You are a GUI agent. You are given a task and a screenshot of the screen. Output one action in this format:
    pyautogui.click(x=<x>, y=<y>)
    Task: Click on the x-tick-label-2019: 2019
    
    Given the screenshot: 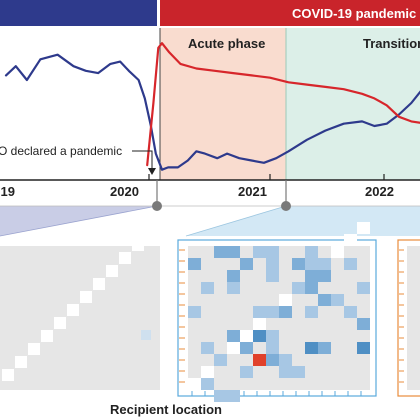 What is the action you would take?
    pyautogui.click(x=7, y=191)
    